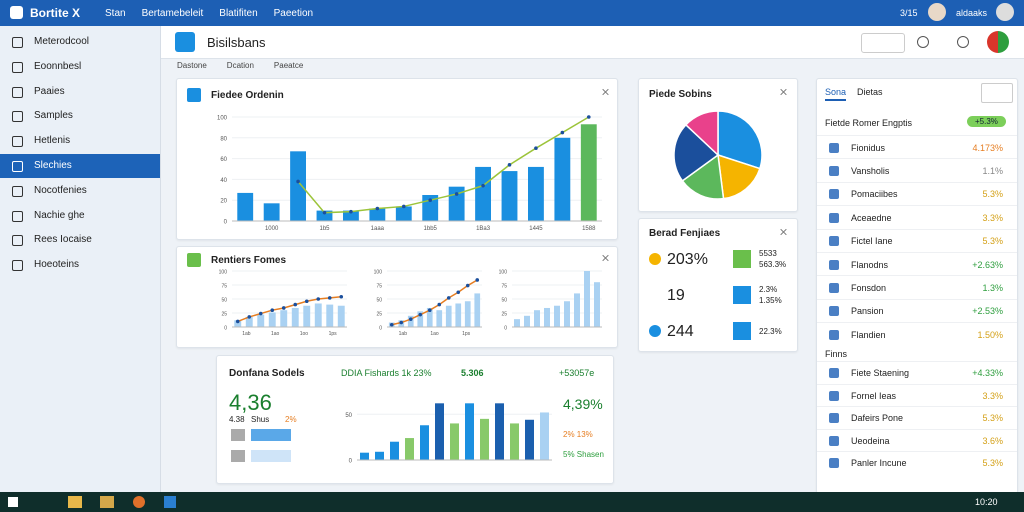 This screenshot has height=512, width=1024. What do you see at coordinates (917, 334) in the screenshot?
I see `list-row: Flandien 1.50%` at bounding box center [917, 334].